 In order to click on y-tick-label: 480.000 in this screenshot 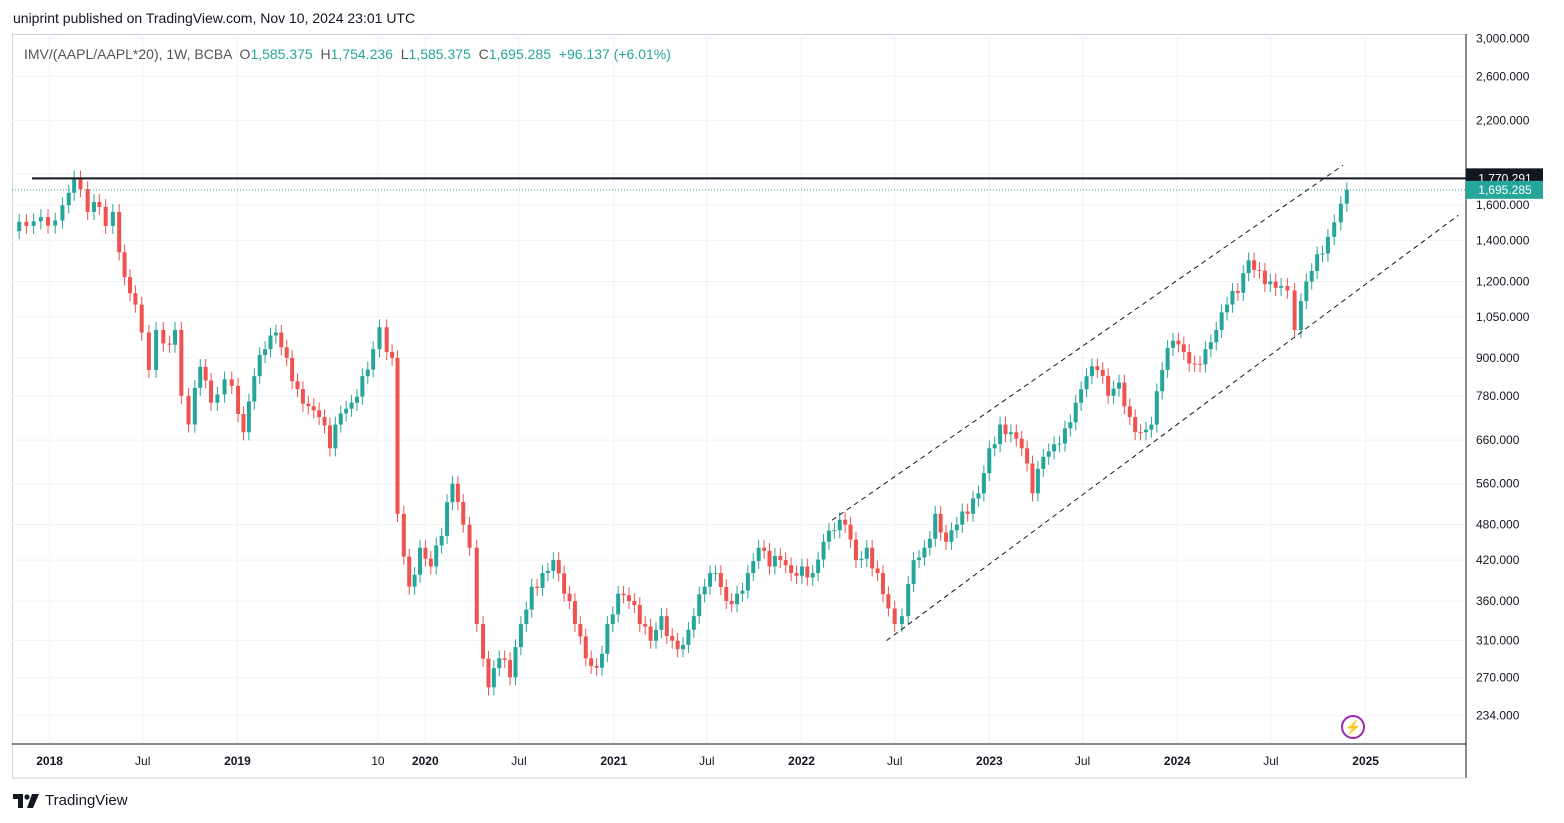, I will do `click(1498, 525)`.